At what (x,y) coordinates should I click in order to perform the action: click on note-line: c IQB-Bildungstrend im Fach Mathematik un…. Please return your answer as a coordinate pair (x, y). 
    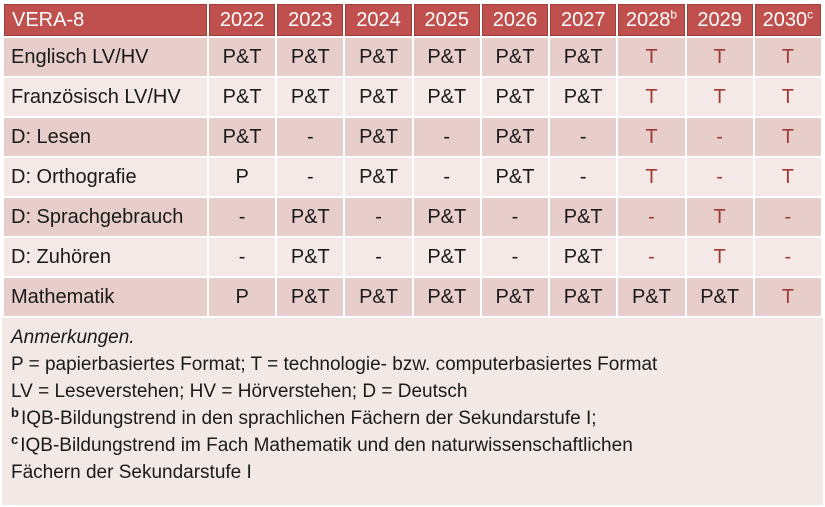
    Looking at the image, I should click on (322, 443).